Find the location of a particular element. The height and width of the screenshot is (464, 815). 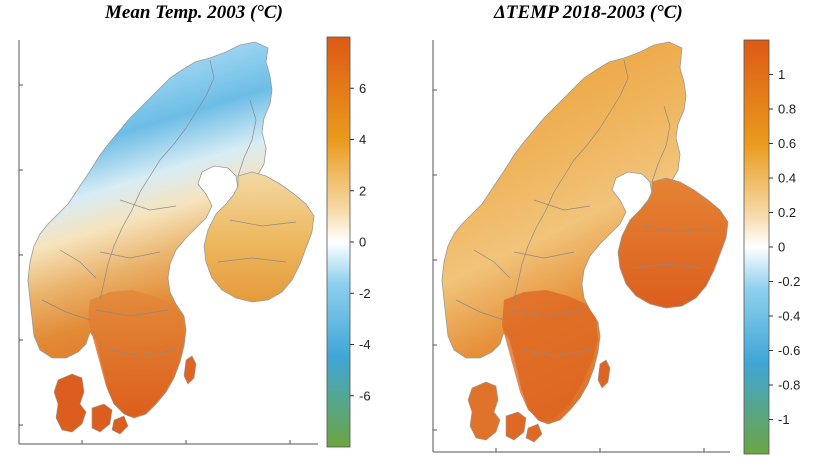

right-colorbar-tick-label: 0 is located at coordinates (781, 247).